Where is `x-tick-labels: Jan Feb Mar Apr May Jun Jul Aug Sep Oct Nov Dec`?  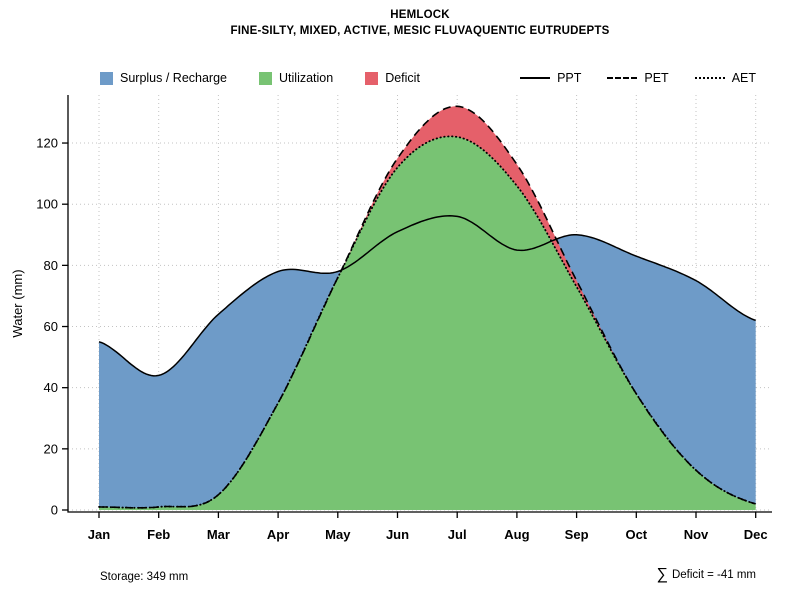 x-tick-labels: Jan Feb Mar Apr May Jun Jul Aug Sep Oct Nov Dec is located at coordinates (428, 534).